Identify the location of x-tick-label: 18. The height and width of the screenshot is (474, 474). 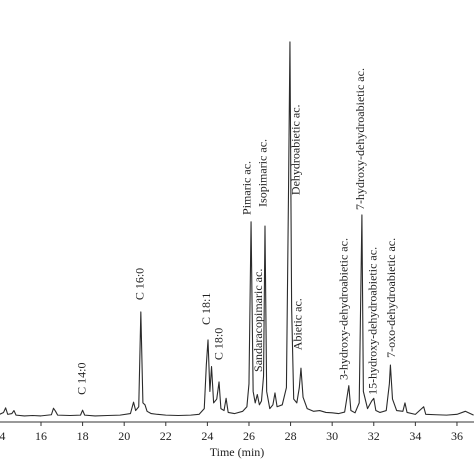
(83, 436).